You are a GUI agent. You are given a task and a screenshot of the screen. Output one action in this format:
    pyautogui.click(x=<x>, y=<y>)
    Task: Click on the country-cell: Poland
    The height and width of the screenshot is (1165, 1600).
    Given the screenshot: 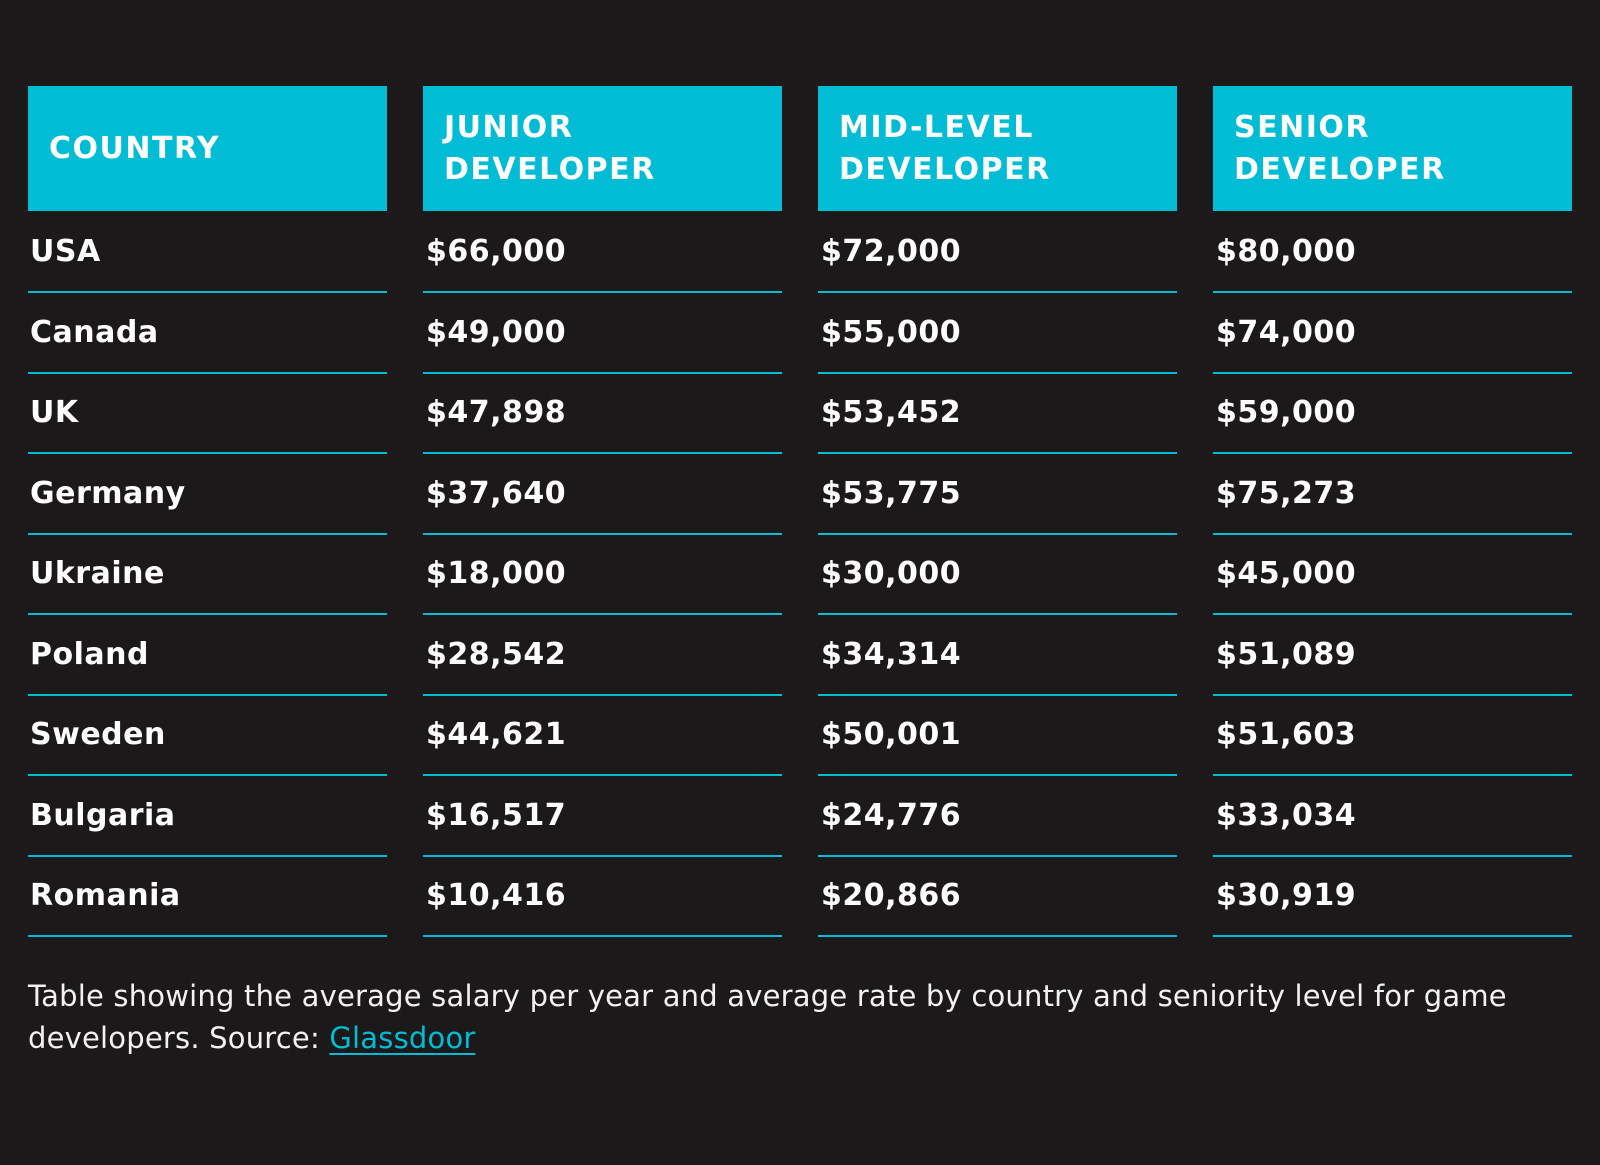 What is the action you would take?
    pyautogui.click(x=207, y=655)
    